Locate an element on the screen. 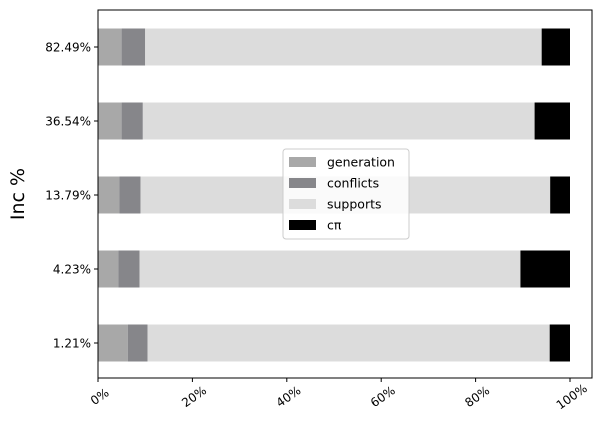 The width and height of the screenshot is (604, 431). legend-label-conflicts: conflicts is located at coordinates (353, 183).